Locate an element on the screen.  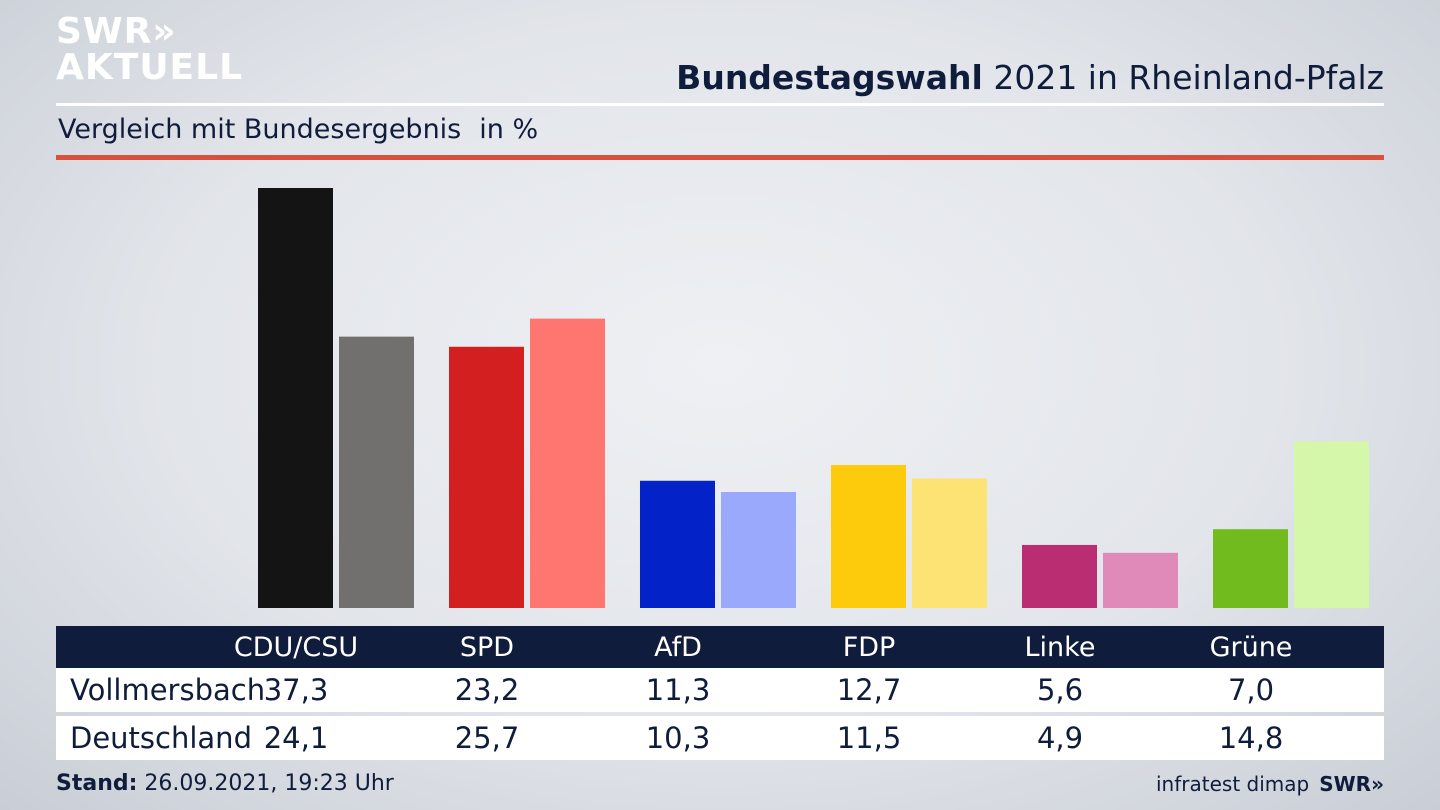
stand-label: Stand: is located at coordinates (97, 783).